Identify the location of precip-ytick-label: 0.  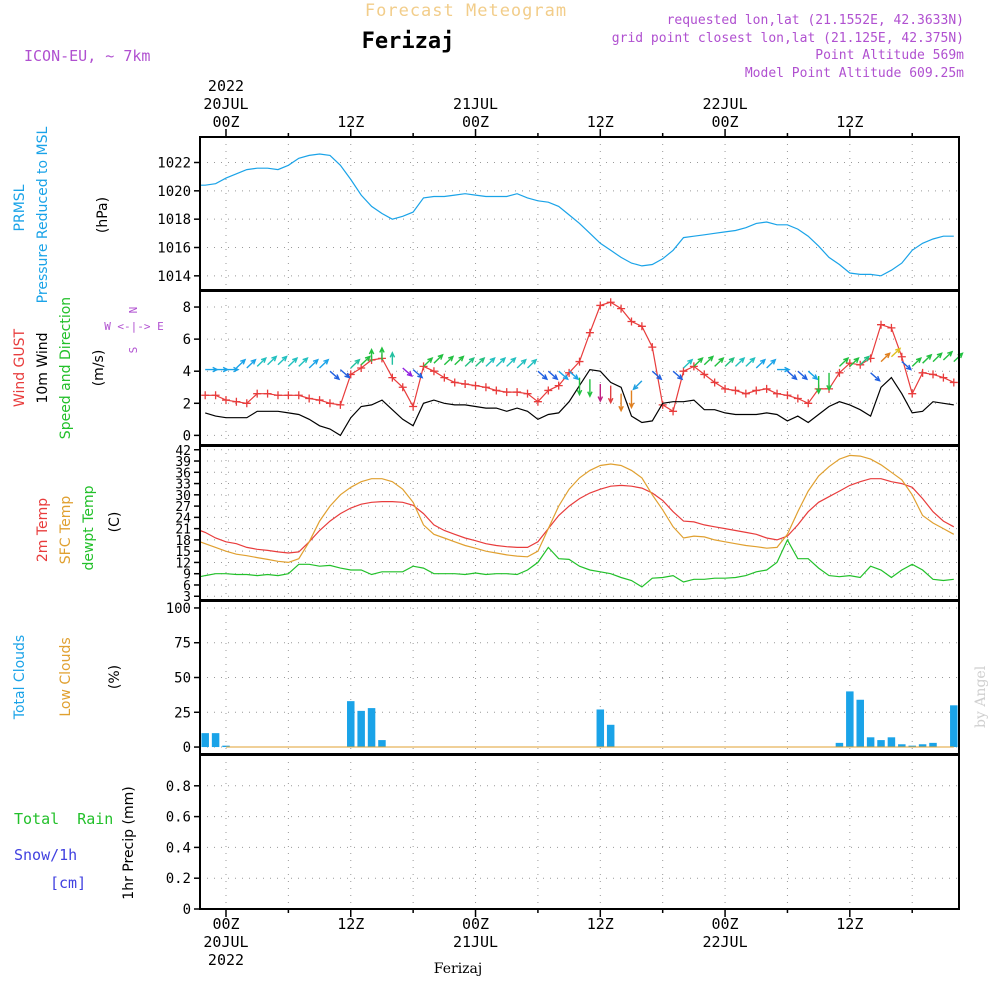
(187, 910).